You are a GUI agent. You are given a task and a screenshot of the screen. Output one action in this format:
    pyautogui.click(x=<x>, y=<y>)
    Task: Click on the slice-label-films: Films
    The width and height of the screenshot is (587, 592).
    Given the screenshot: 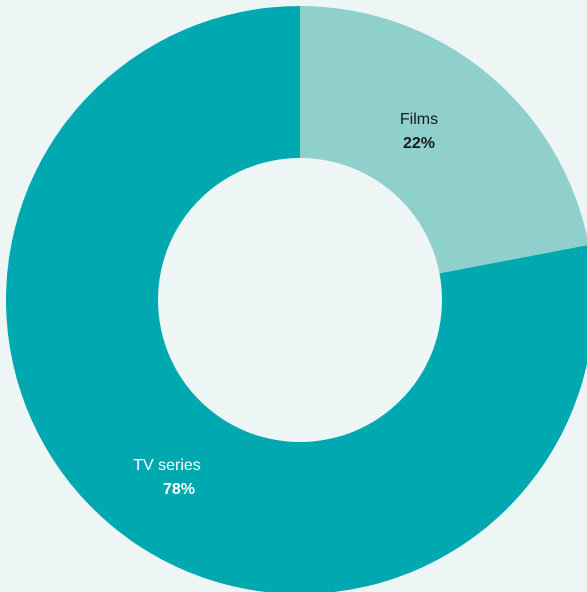 What is the action you would take?
    pyautogui.click(x=419, y=119)
    